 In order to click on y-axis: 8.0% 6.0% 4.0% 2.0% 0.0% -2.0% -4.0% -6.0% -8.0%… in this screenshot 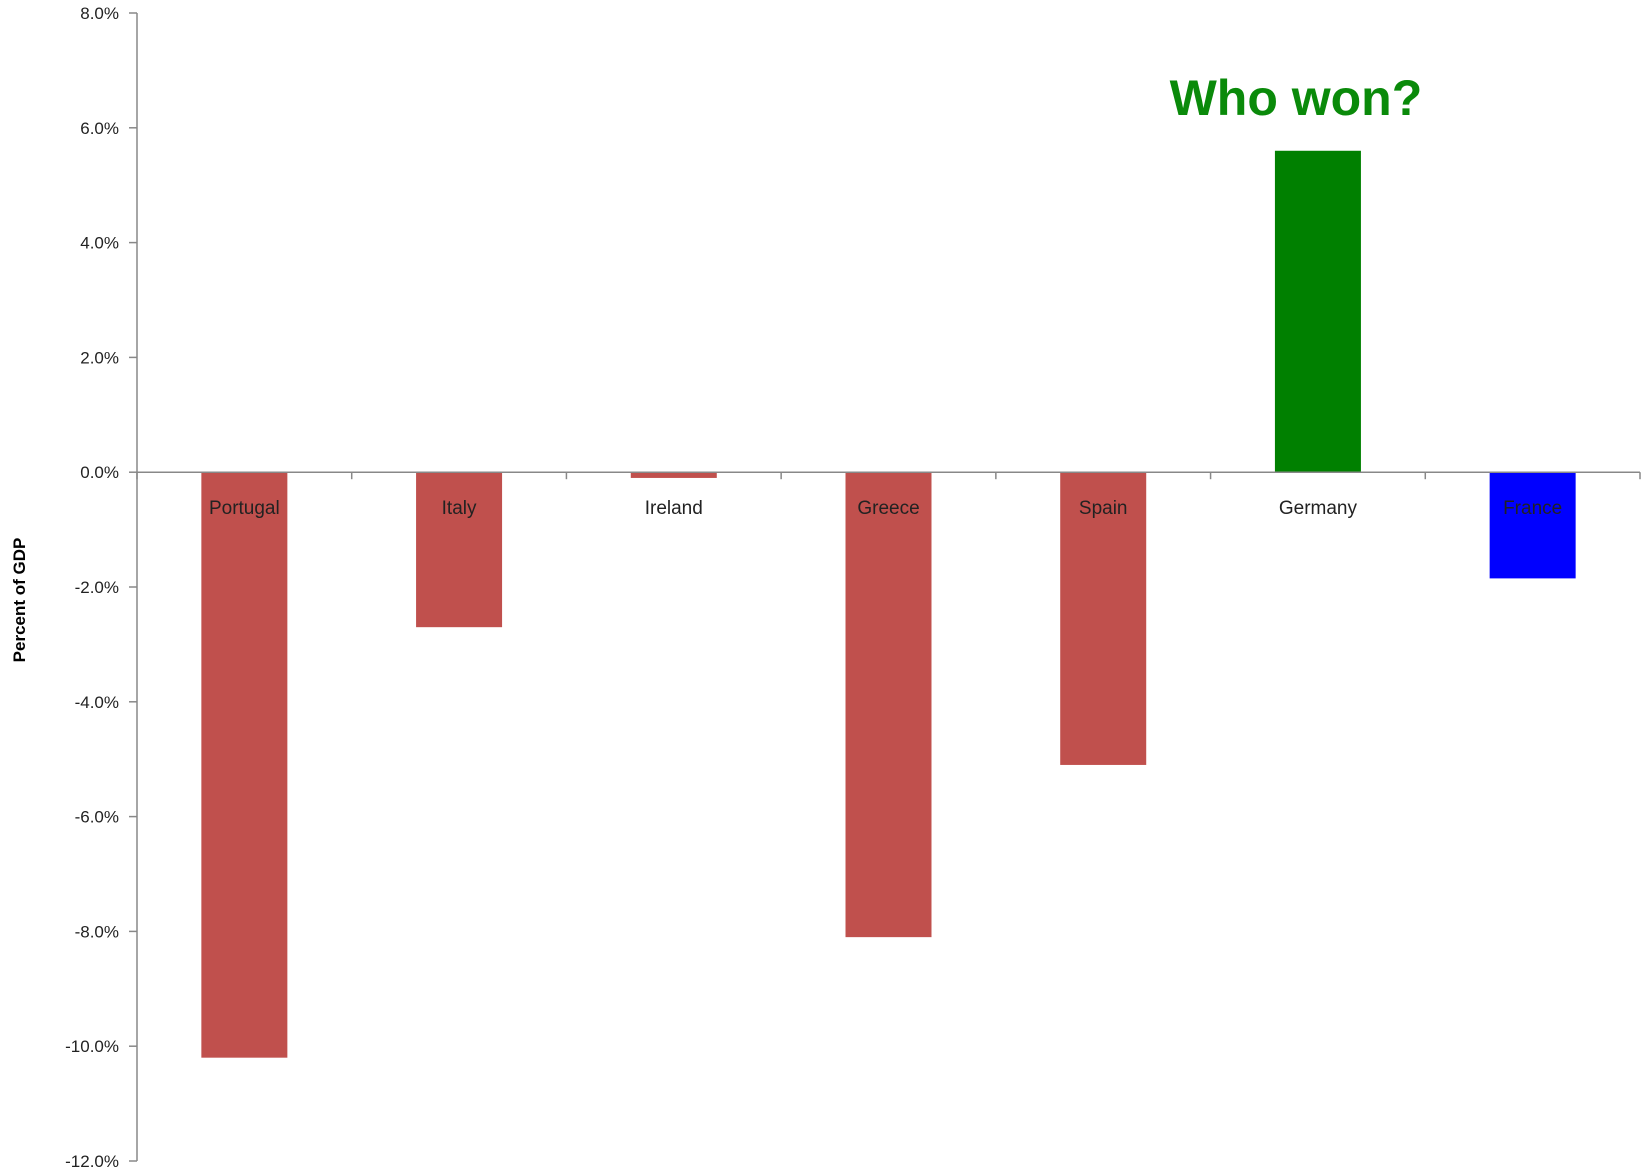, I will do `click(101, 586)`.